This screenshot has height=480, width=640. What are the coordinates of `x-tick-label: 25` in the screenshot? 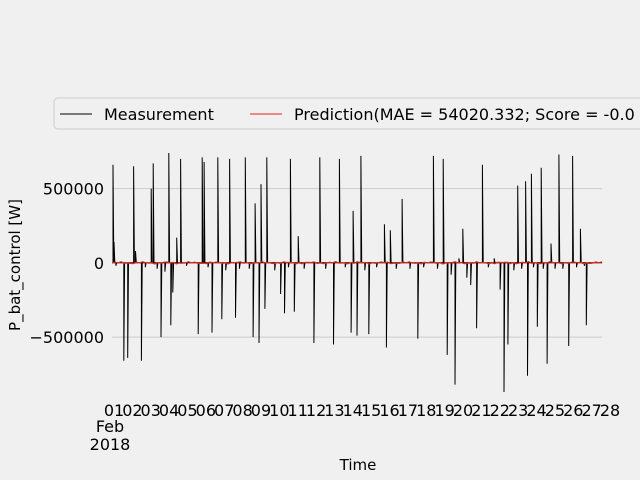 It's located at (555, 410).